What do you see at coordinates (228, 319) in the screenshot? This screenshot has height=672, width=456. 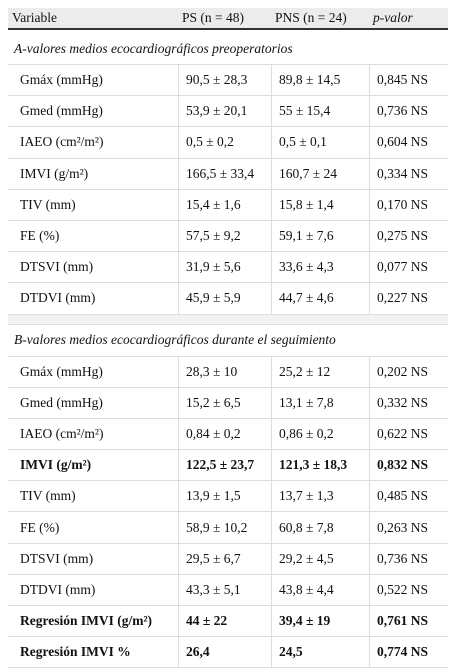 I see `section-gap` at bounding box center [228, 319].